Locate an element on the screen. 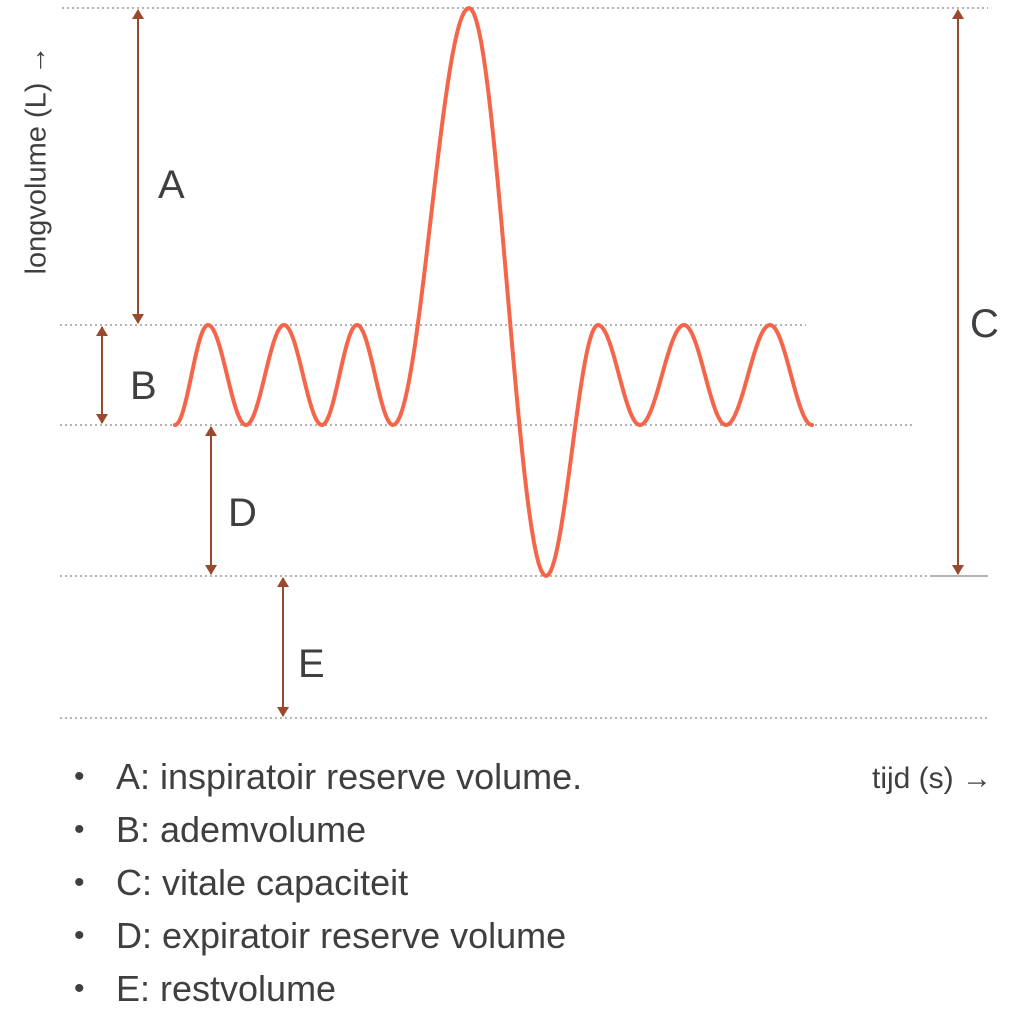  legend-item: • A: inspiratoir reserve volume. is located at coordinates (326, 776).